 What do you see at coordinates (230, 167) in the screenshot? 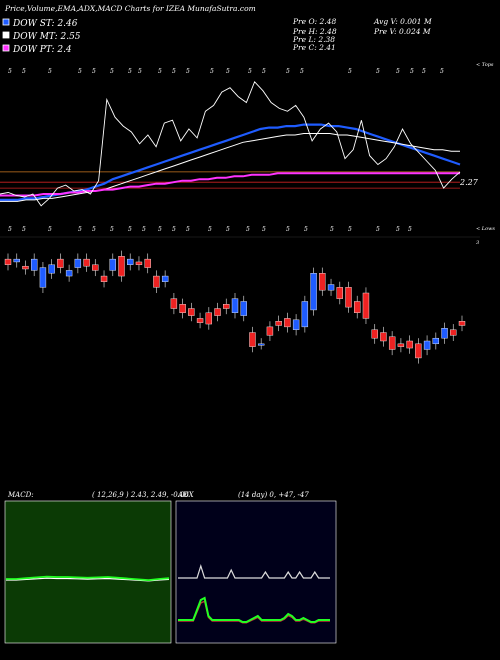
I see `ema-mid-line` at bounding box center [230, 167].